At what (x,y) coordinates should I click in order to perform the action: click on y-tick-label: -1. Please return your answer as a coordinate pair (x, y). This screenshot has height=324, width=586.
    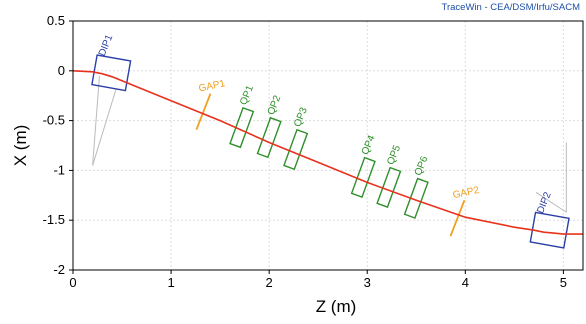
    Looking at the image, I should click on (59, 169).